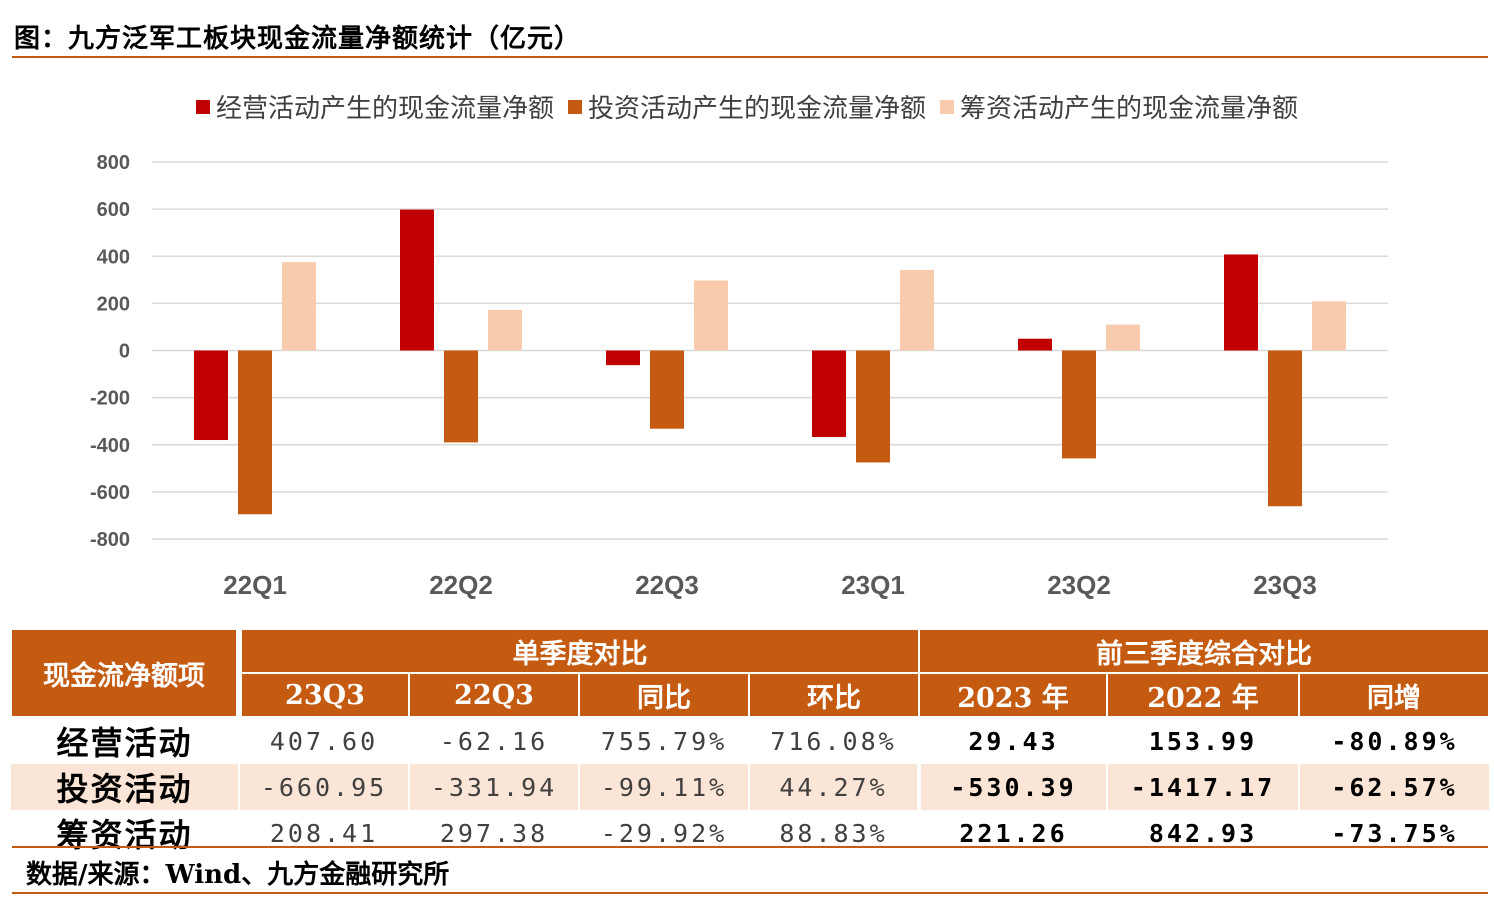 The height and width of the screenshot is (902, 1494). Describe the element at coordinates (833, 833) in the screenshot. I see `table-cell: 88.83%` at that location.